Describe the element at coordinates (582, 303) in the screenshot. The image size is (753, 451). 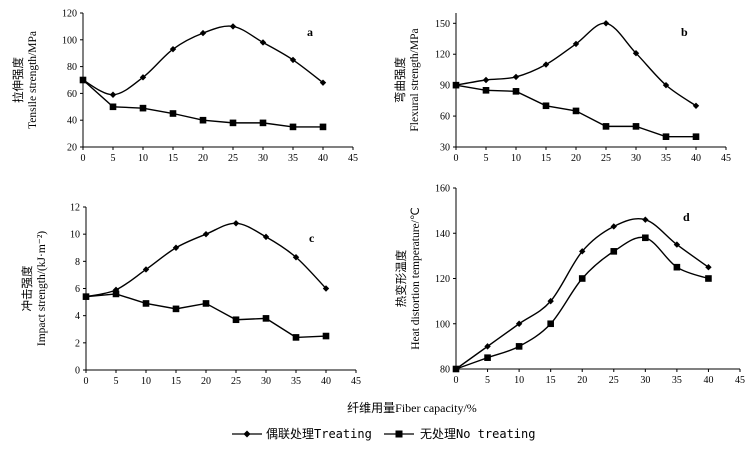
I see `series-line-no-treating` at that location.